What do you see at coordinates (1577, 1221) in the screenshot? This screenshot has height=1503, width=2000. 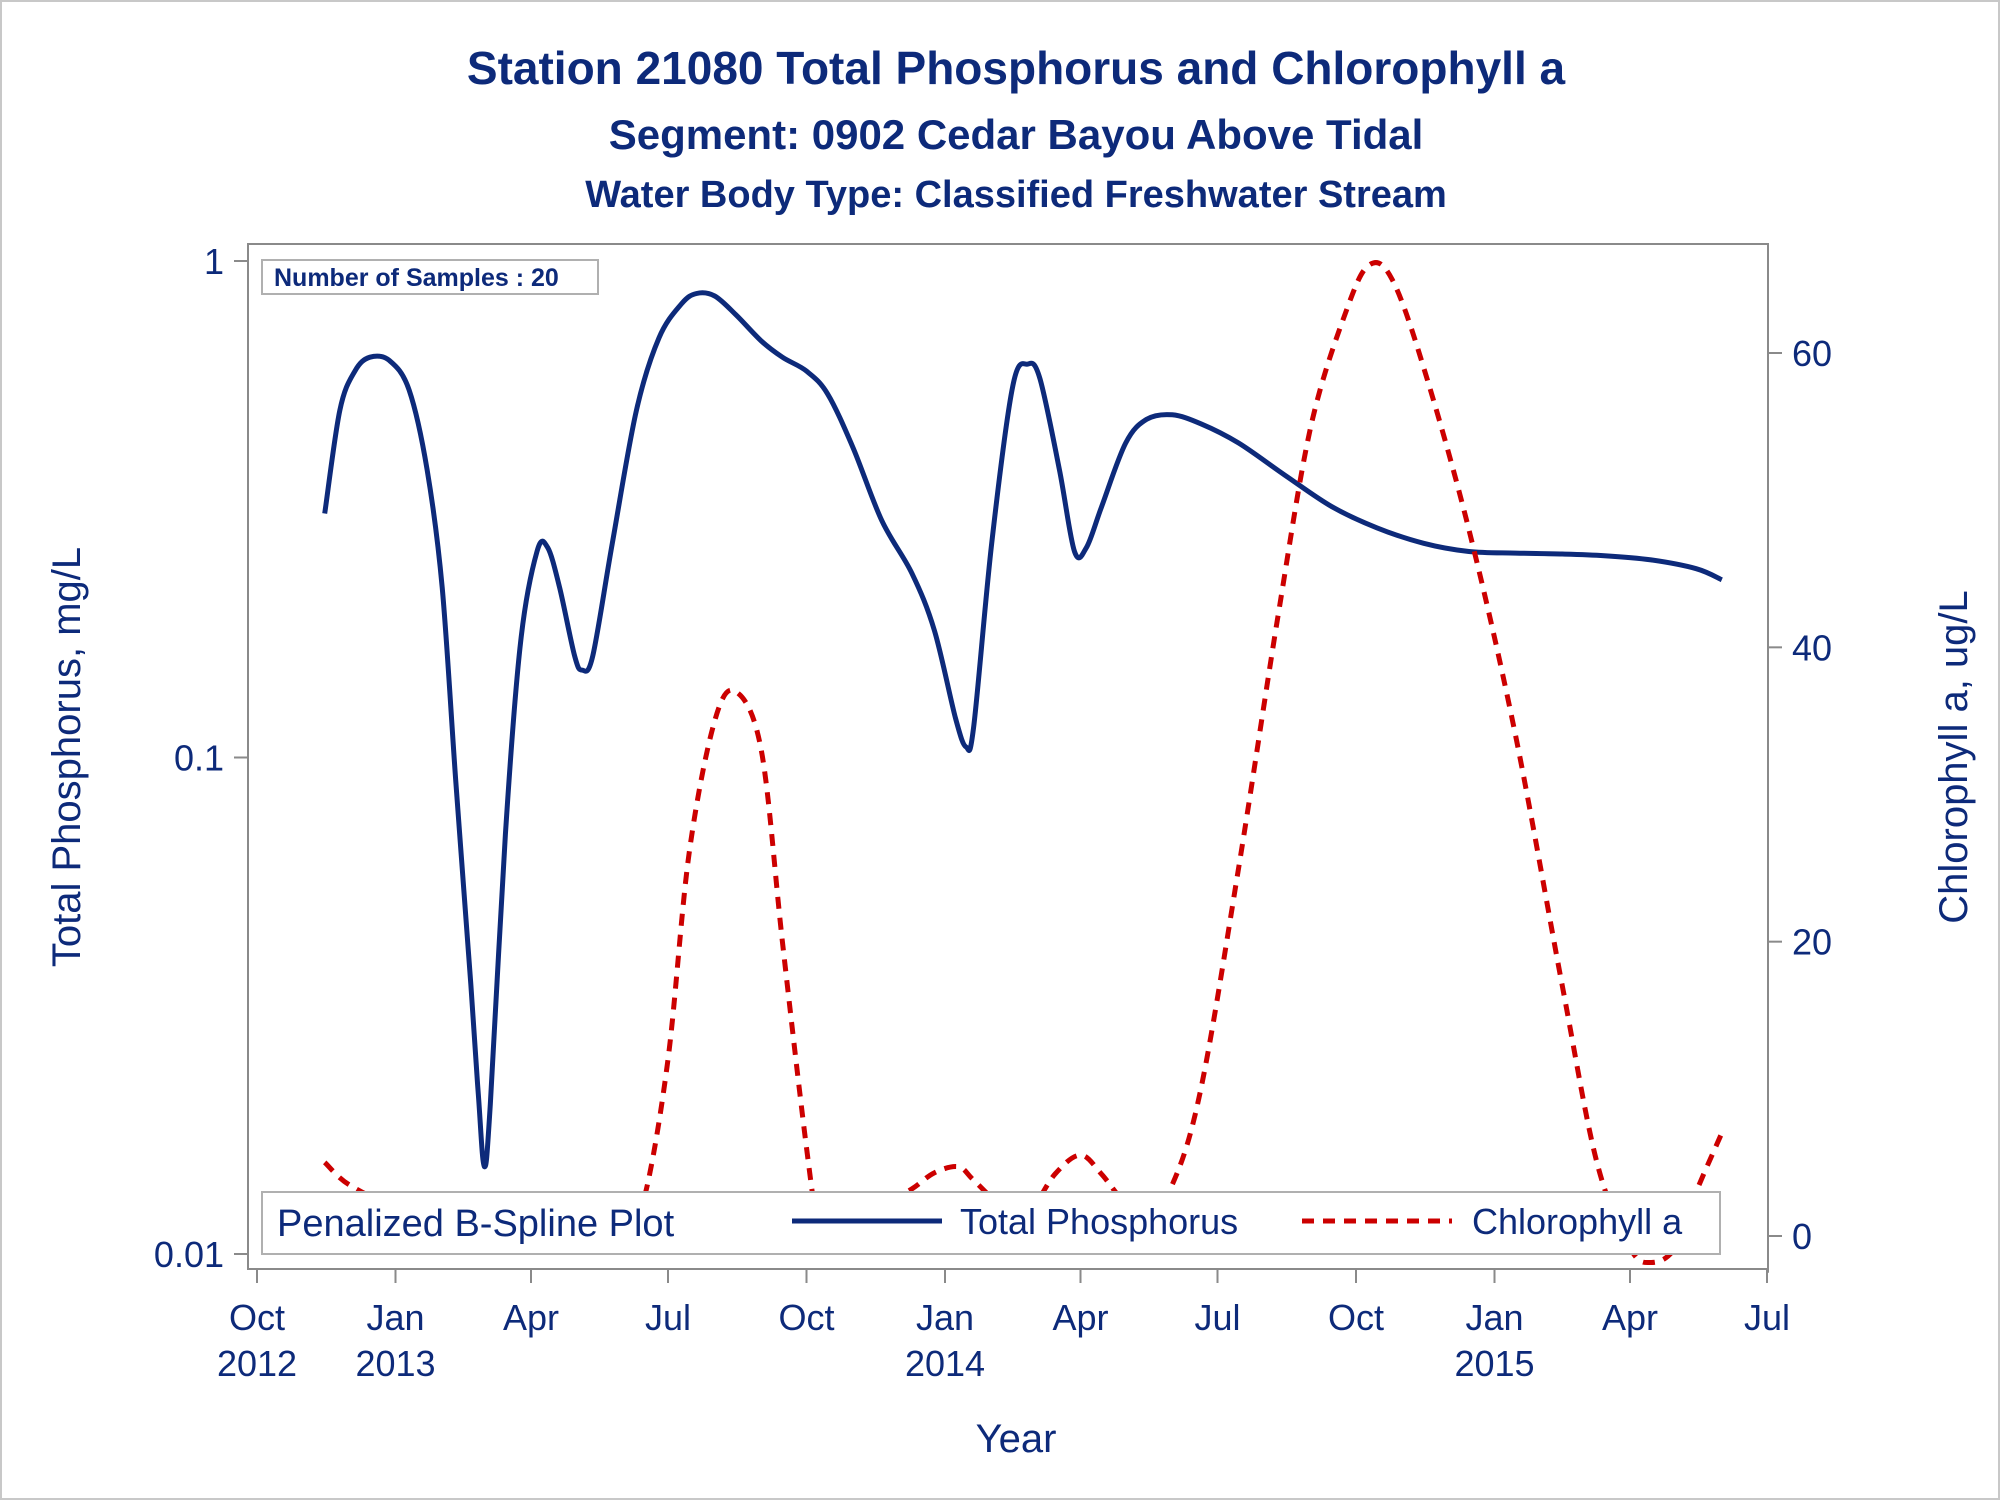 I see `legend-label-chlorophyll-a: Chlorophyll a` at bounding box center [1577, 1221].